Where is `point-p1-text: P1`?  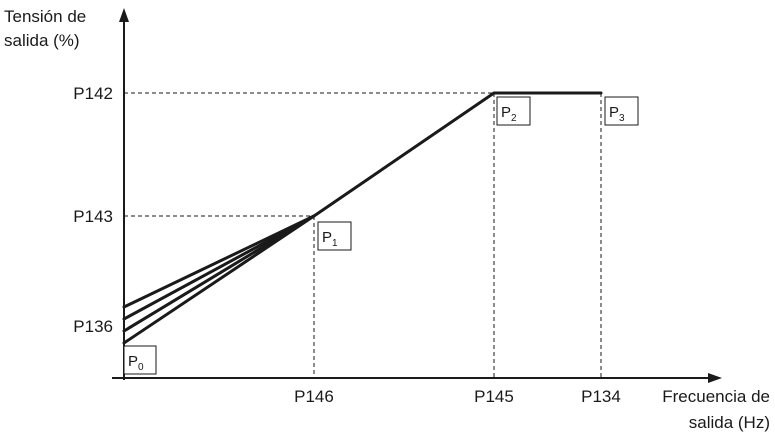
point-p1-text: P1 is located at coordinates (330, 239).